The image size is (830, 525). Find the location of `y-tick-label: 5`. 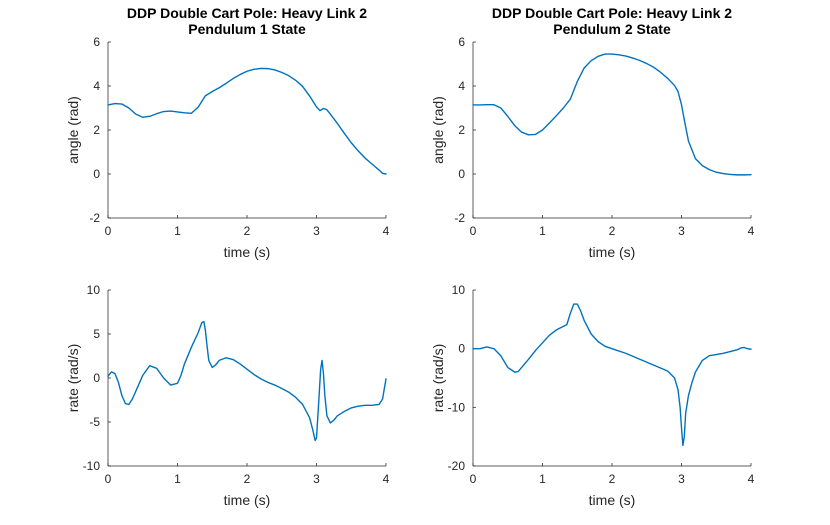

y-tick-label: 5 is located at coordinates (96, 334).